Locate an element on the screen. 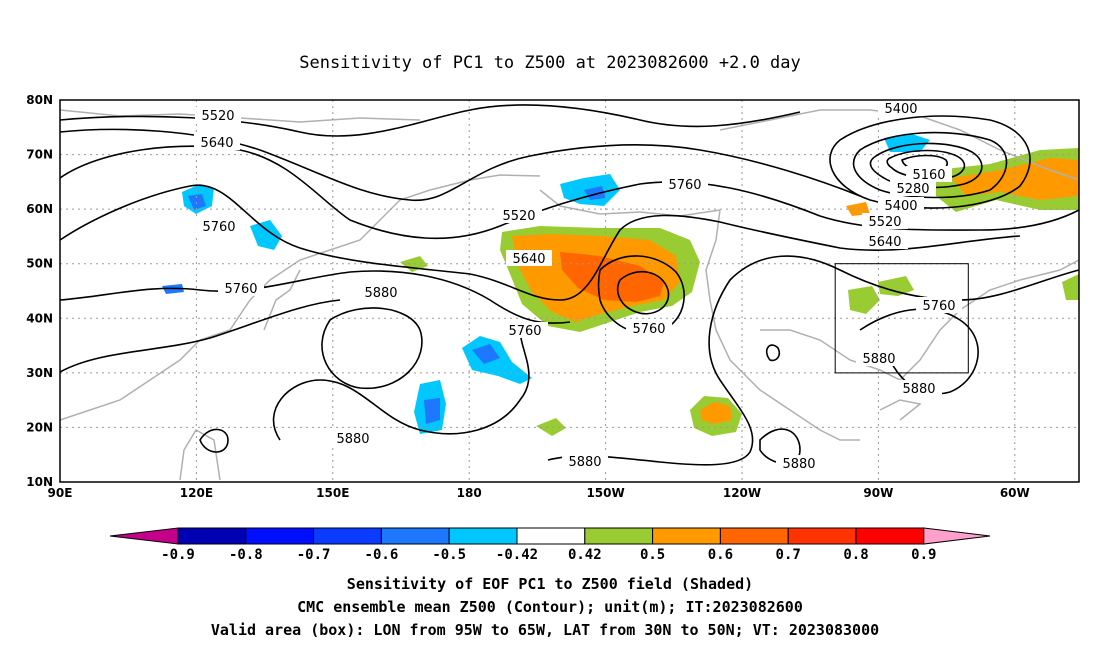  colorbar-over-arrow is located at coordinates (957, 536).